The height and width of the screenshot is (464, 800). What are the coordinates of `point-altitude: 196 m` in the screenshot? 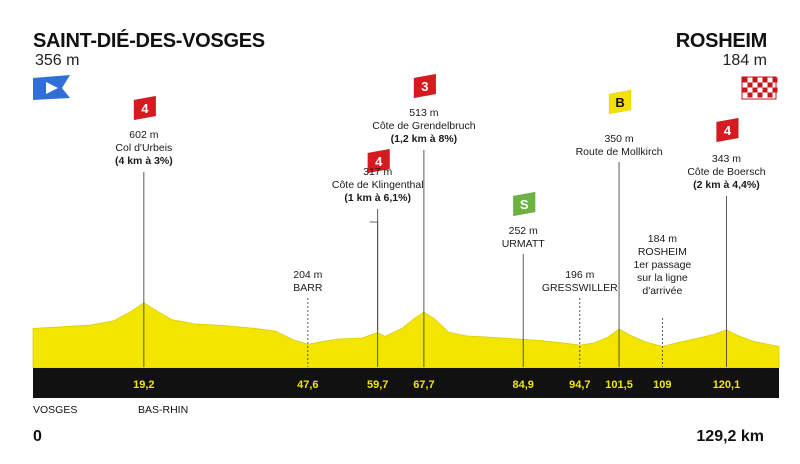 It's located at (579, 275).